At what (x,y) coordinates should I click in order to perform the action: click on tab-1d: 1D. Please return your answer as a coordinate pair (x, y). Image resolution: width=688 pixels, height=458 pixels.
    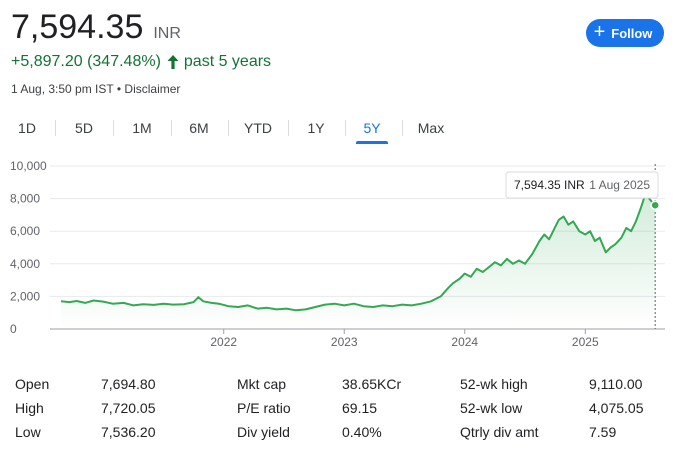
    Looking at the image, I should click on (27, 128).